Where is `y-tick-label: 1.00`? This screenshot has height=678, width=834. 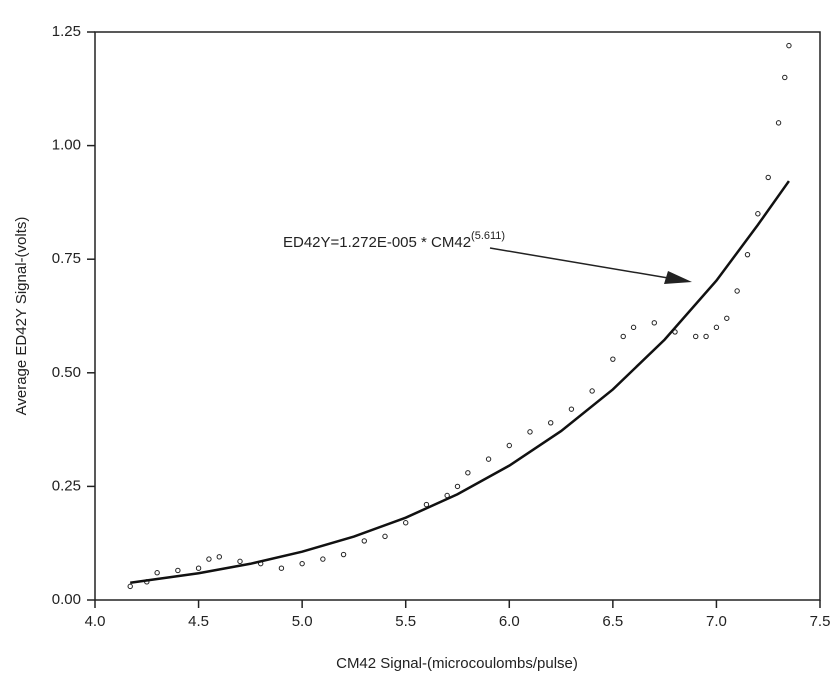 y-tick-label: 1.00 is located at coordinates (66, 145).